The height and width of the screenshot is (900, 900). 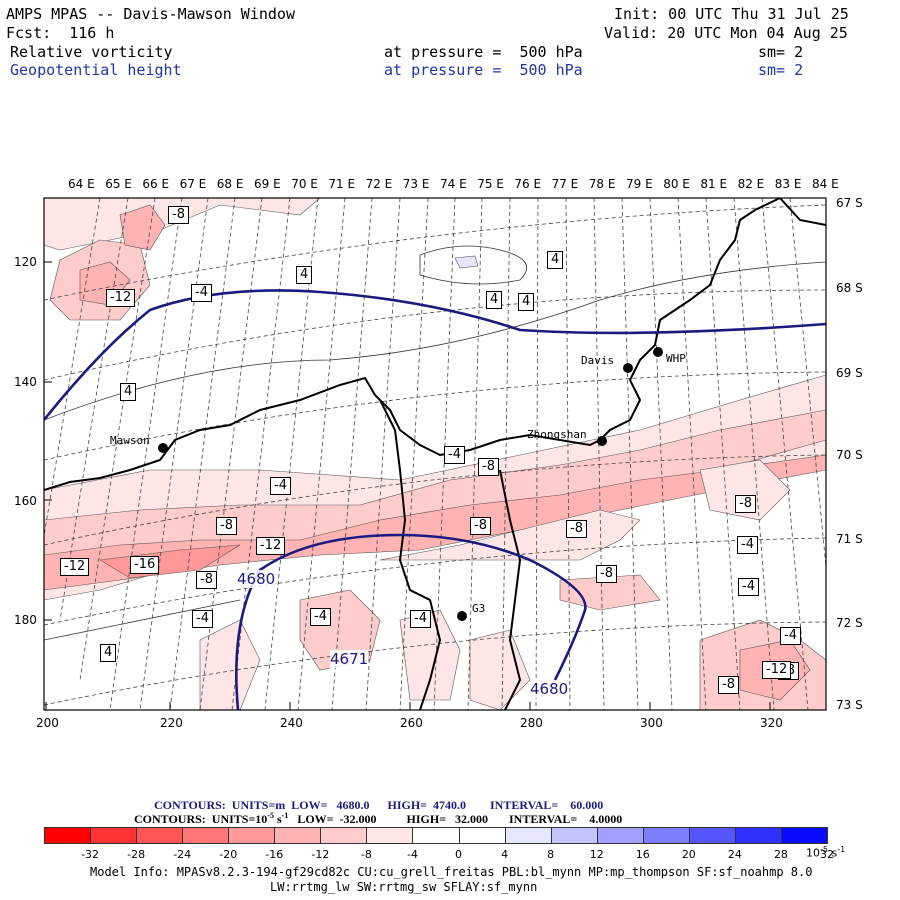 I want to click on longitude-label: 65 E, so click(x=118, y=184).